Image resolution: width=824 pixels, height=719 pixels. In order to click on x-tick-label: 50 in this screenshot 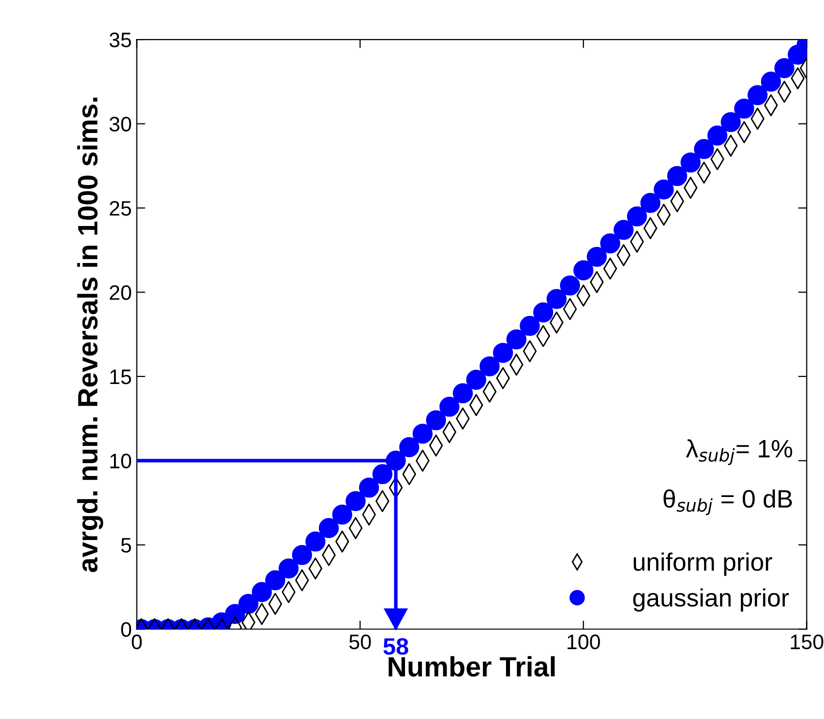, I will do `click(360, 642)`.